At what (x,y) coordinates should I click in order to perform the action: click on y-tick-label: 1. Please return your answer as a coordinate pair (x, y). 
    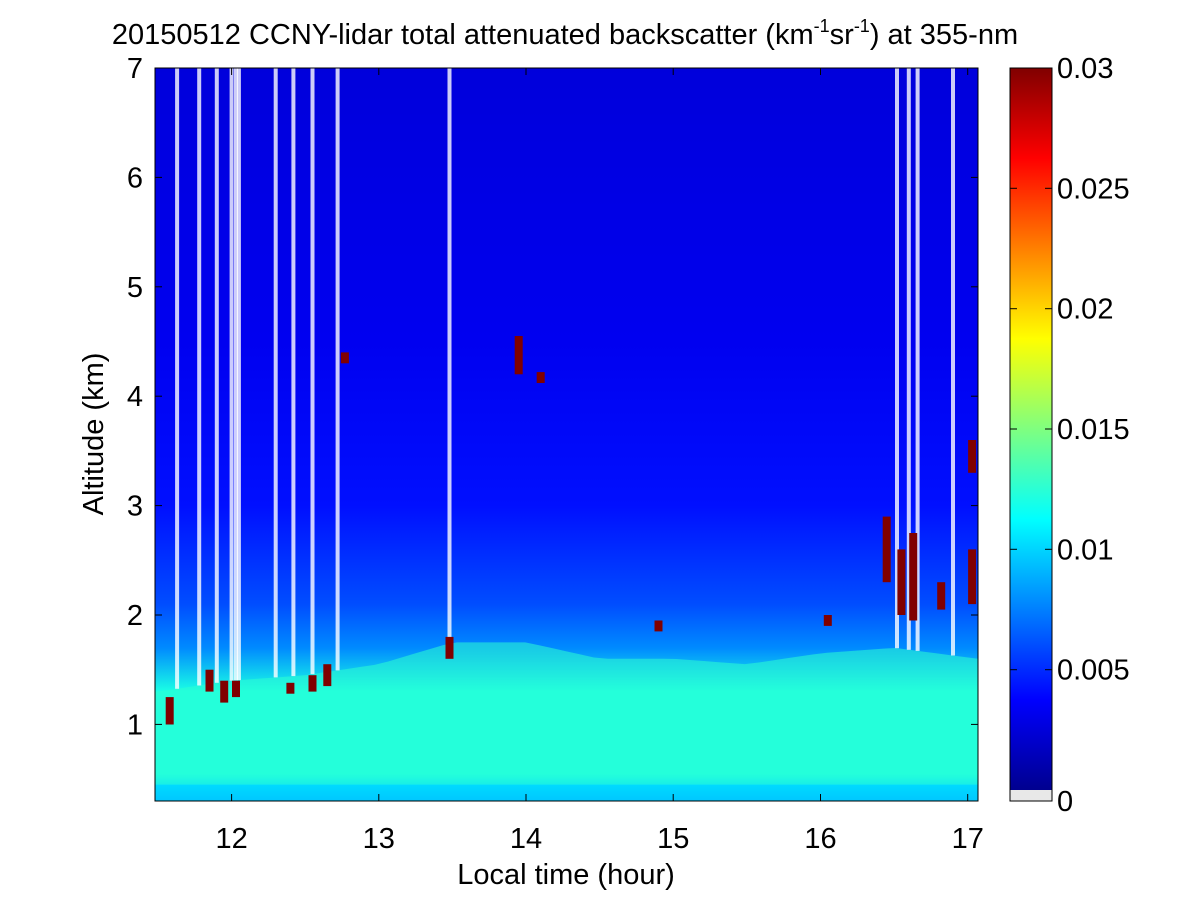
    Looking at the image, I should click on (135, 725).